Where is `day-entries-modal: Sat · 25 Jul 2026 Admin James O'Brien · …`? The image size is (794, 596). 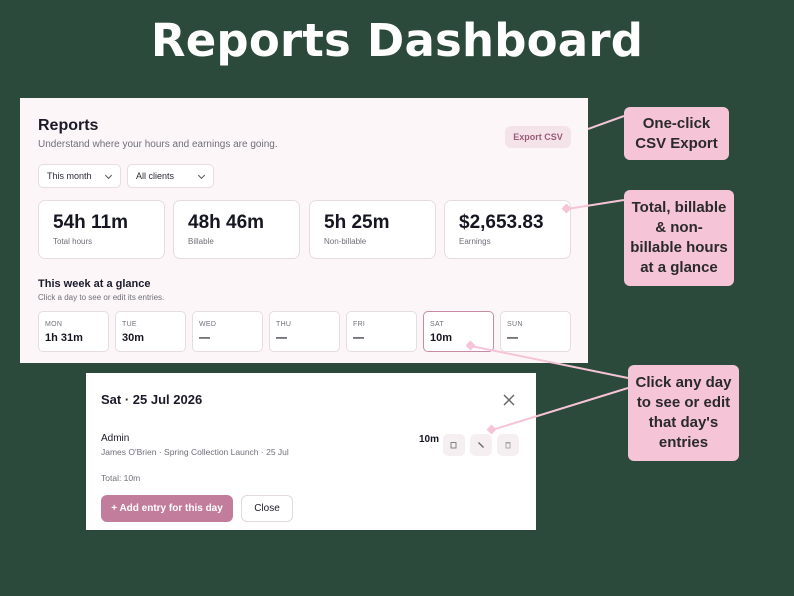 day-entries-modal: Sat · 25 Jul 2026 Admin James O'Brien · … is located at coordinates (311, 451).